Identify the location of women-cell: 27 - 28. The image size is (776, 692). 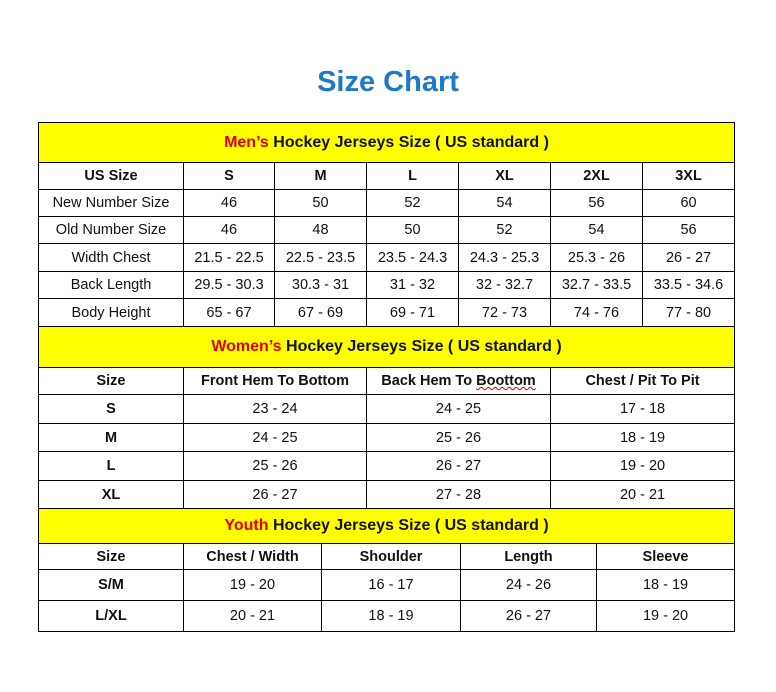
(458, 494).